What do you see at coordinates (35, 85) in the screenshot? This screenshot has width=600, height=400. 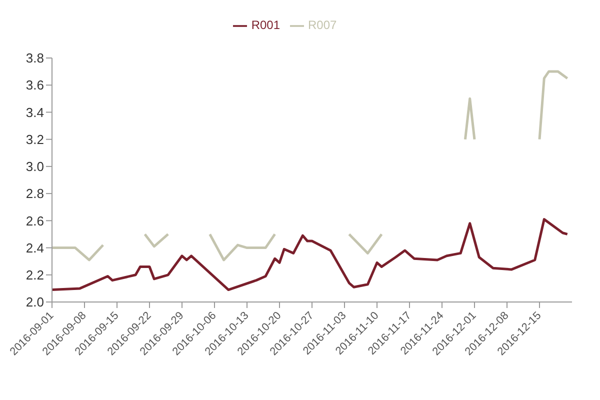 I see `y-tick-label: 3.6` at bounding box center [35, 85].